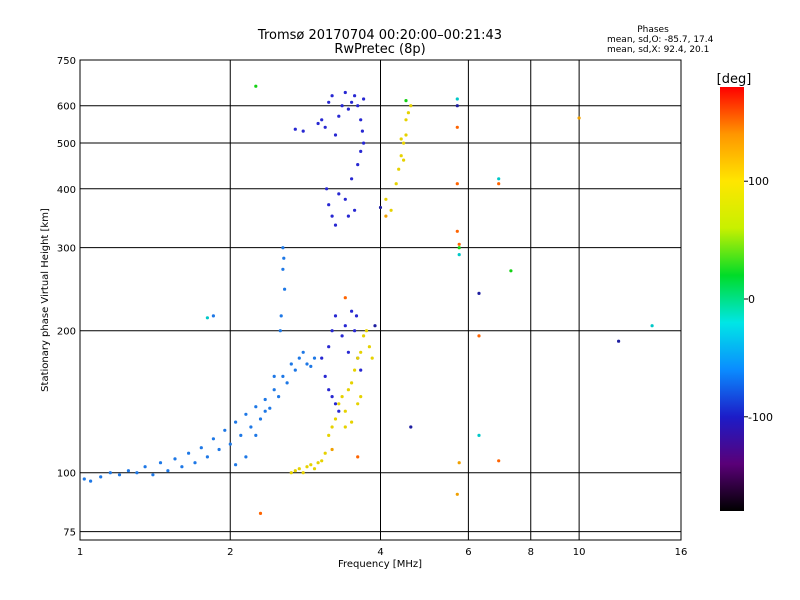 The width and height of the screenshot is (800, 600). I want to click on y-tick-label: 75, so click(69, 533).